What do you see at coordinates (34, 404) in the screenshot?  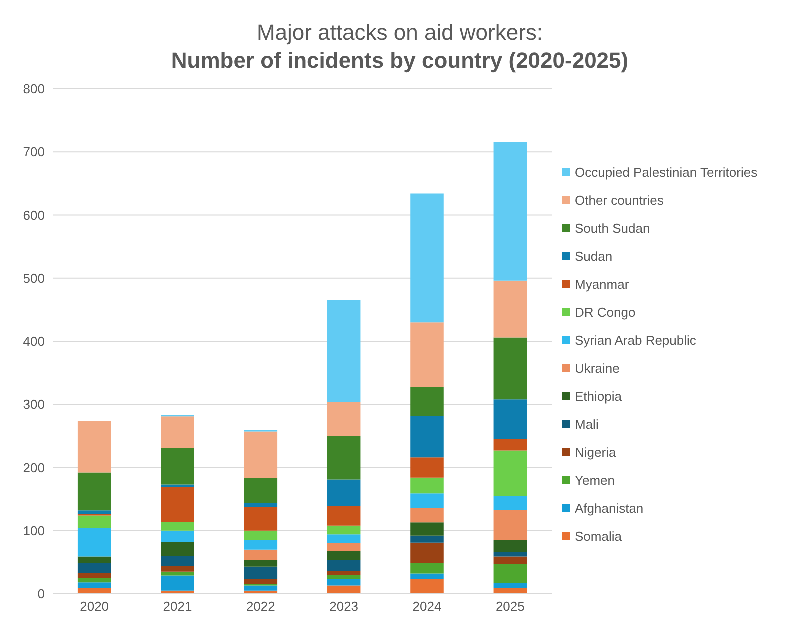 I see `y-tick-label: 300` at bounding box center [34, 404].